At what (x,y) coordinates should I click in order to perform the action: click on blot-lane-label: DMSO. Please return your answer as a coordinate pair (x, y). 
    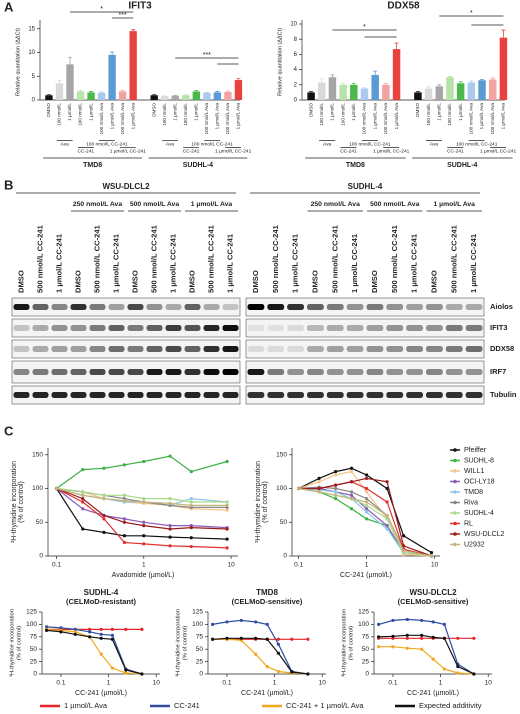
    Looking at the image, I should click on (255, 281).